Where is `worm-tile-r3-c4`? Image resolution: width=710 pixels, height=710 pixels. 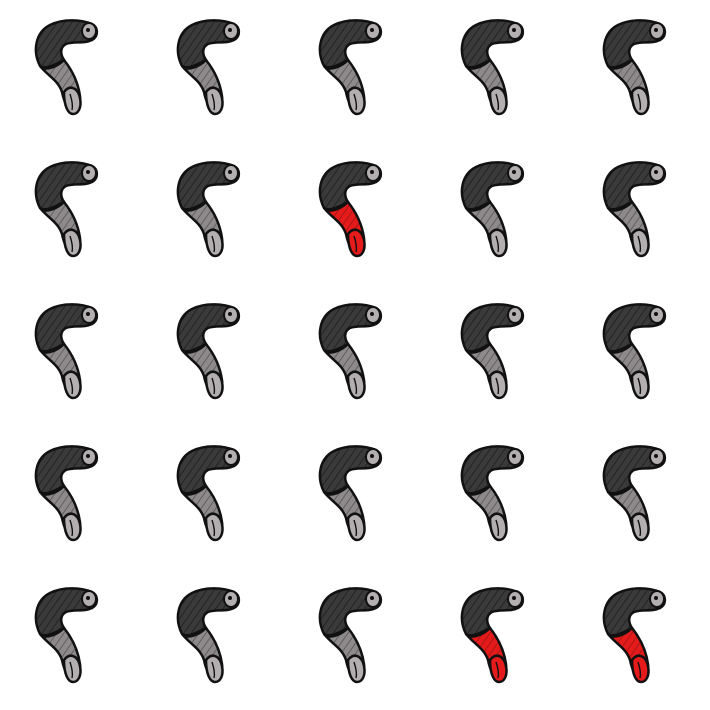 worm-tile-r3-c4 is located at coordinates (497, 355).